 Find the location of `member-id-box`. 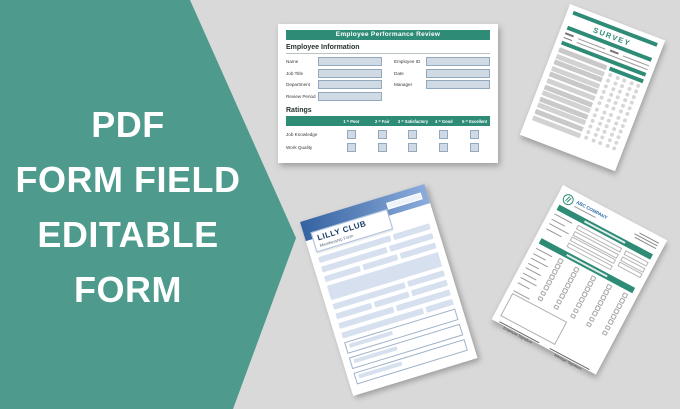

member-id-box is located at coordinates (404, 201).